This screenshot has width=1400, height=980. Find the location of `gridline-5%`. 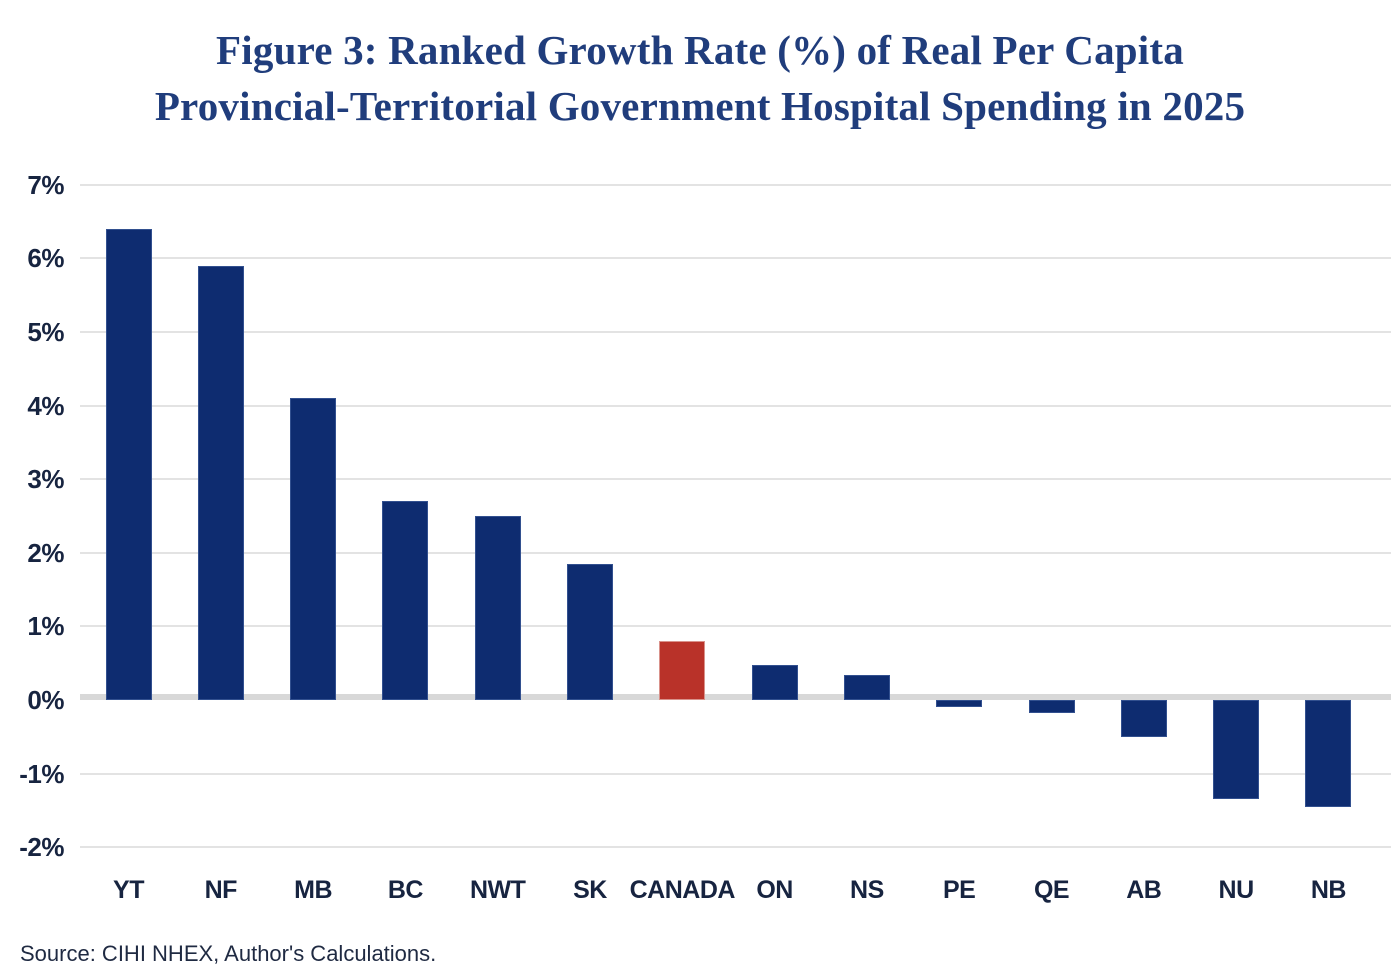

gridline-5% is located at coordinates (735, 332).